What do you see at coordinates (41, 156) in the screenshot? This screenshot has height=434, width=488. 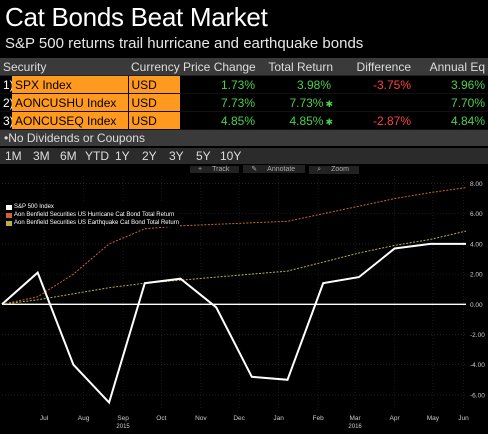 I see `period-3m: 3M` at bounding box center [41, 156].